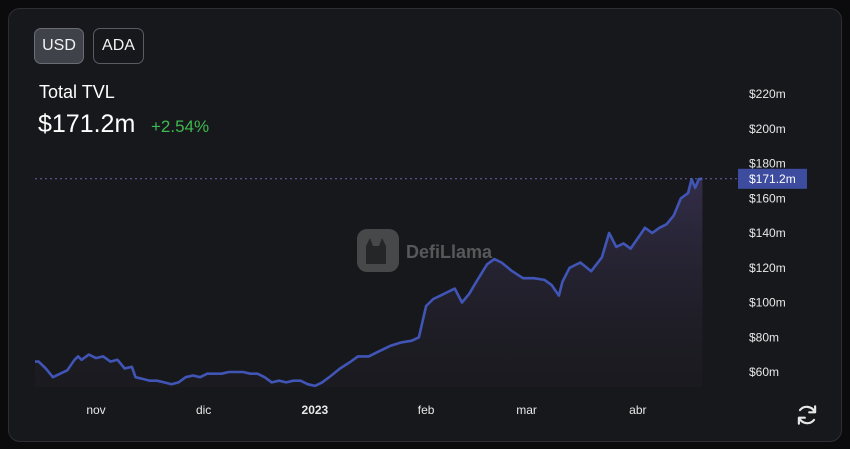 The height and width of the screenshot is (449, 850). What do you see at coordinates (366, 410) in the screenshot?
I see `x-axis: nov dic 2023 feb mar abr` at bounding box center [366, 410].